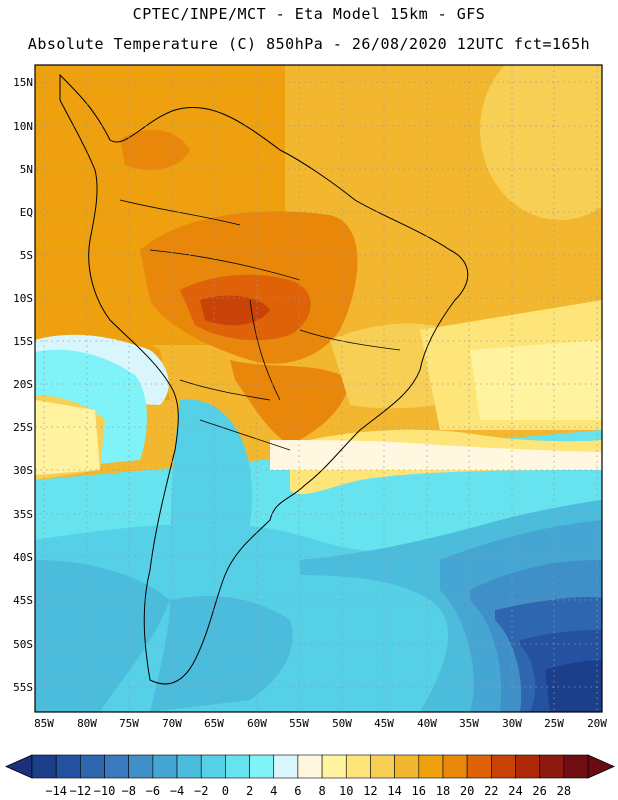  What do you see at coordinates (23, 687) in the screenshot?
I see `lat-label: 55S` at bounding box center [23, 687].